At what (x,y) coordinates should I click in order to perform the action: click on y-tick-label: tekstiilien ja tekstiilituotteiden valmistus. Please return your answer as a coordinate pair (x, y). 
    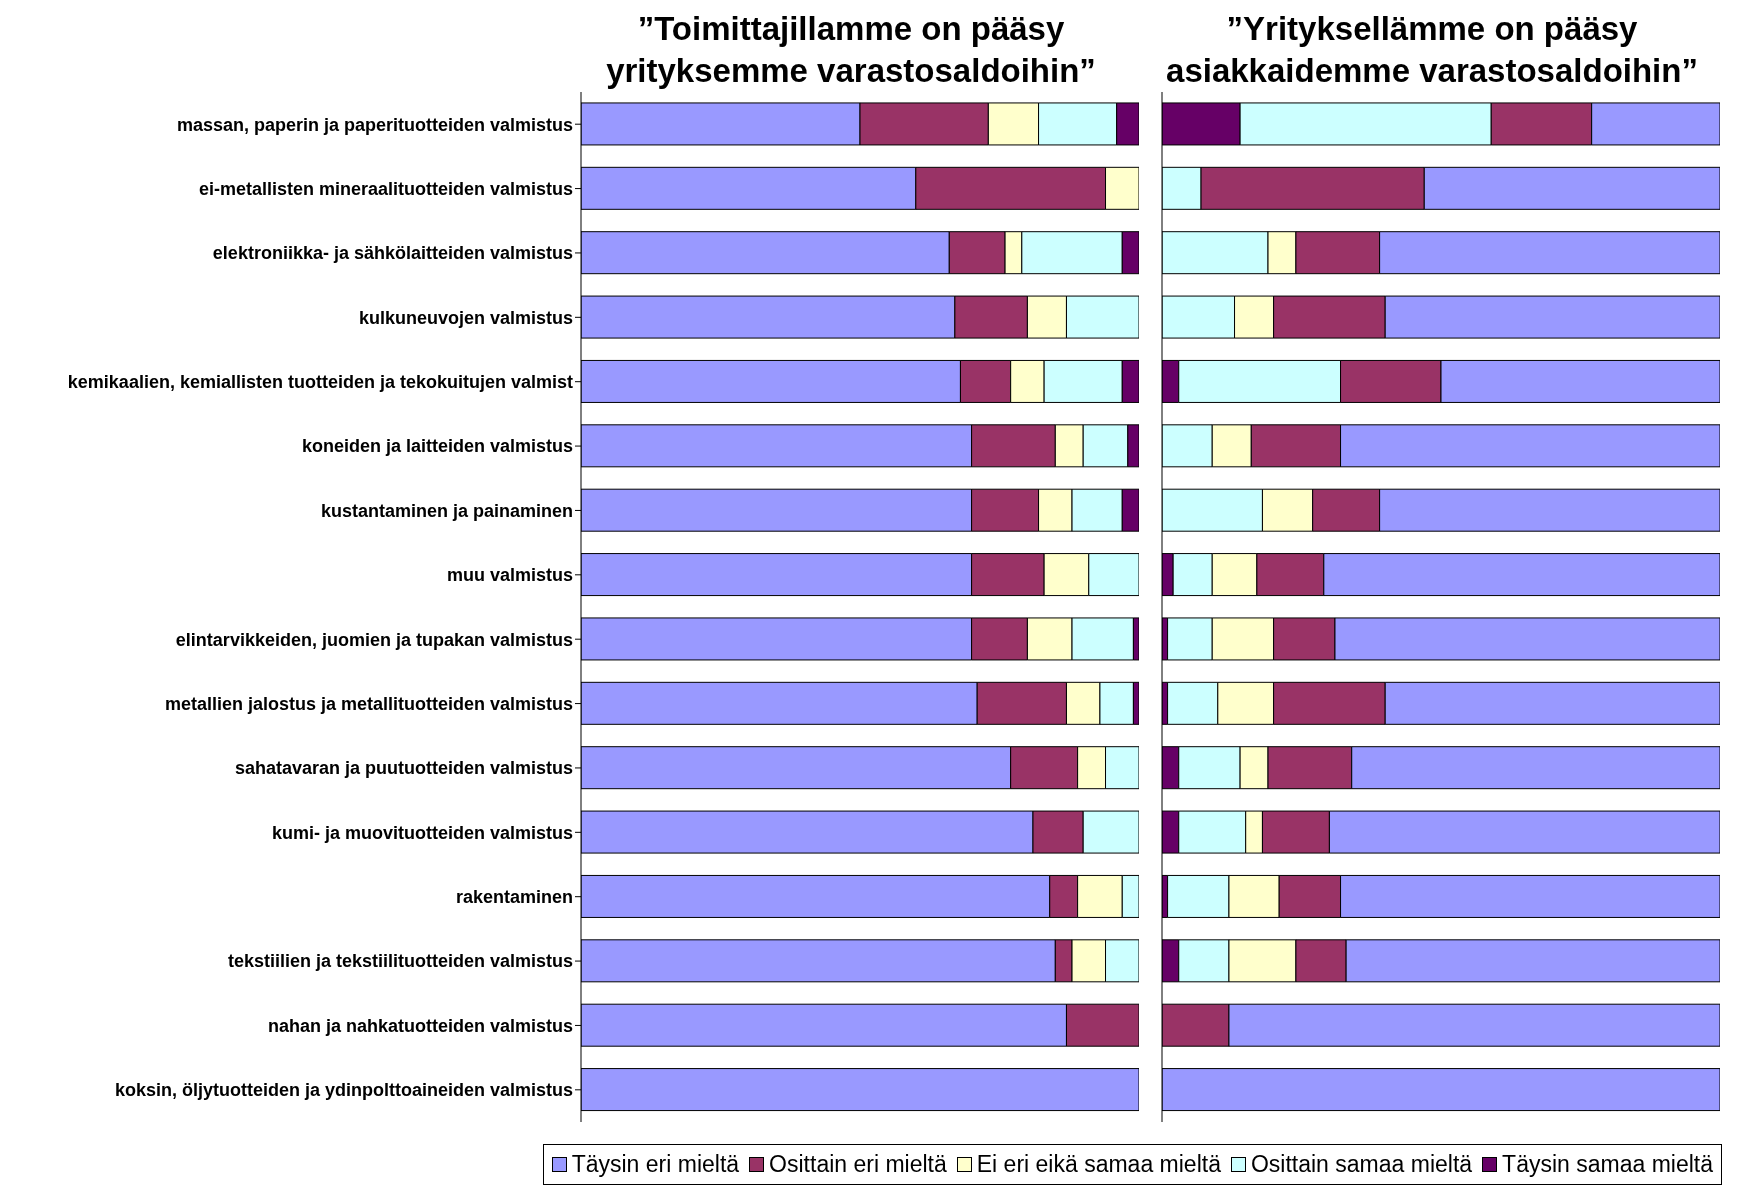
    Looking at the image, I should click on (400, 961).